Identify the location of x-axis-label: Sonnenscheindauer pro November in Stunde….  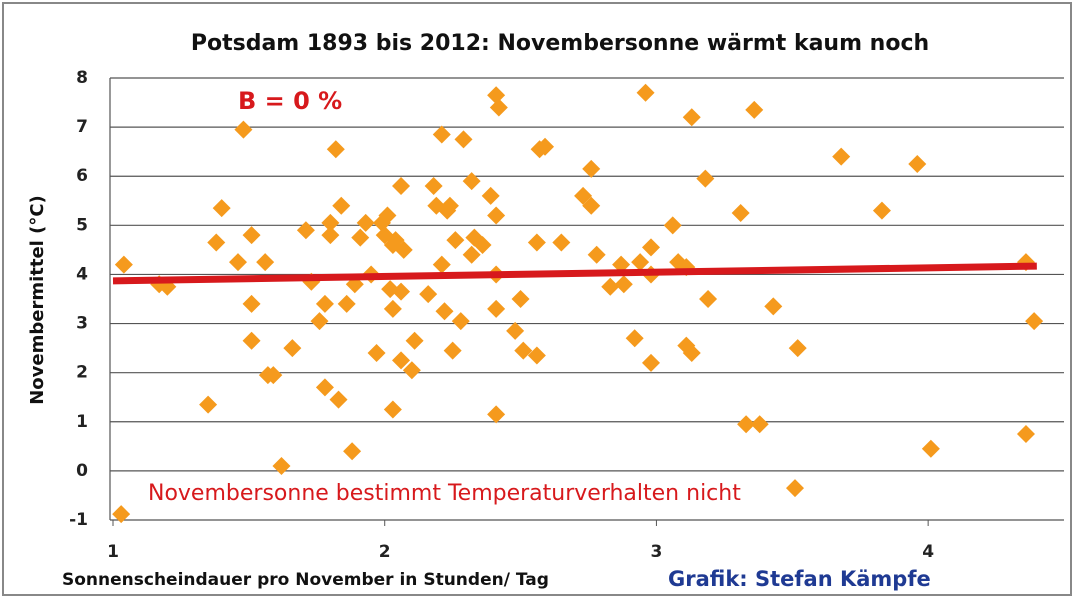
(305, 580).